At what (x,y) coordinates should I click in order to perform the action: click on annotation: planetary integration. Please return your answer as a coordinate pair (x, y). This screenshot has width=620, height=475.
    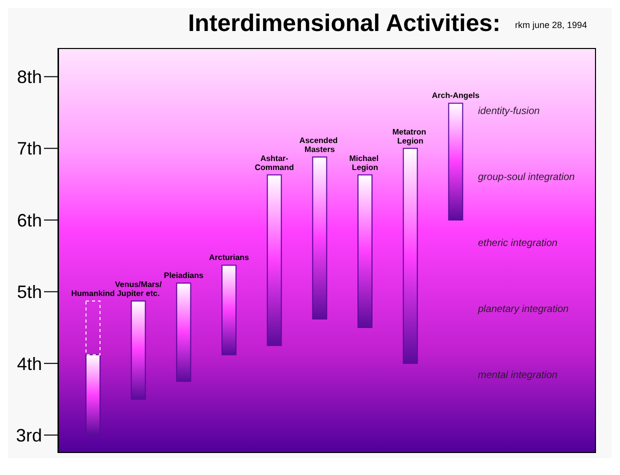
    Looking at the image, I should click on (523, 309).